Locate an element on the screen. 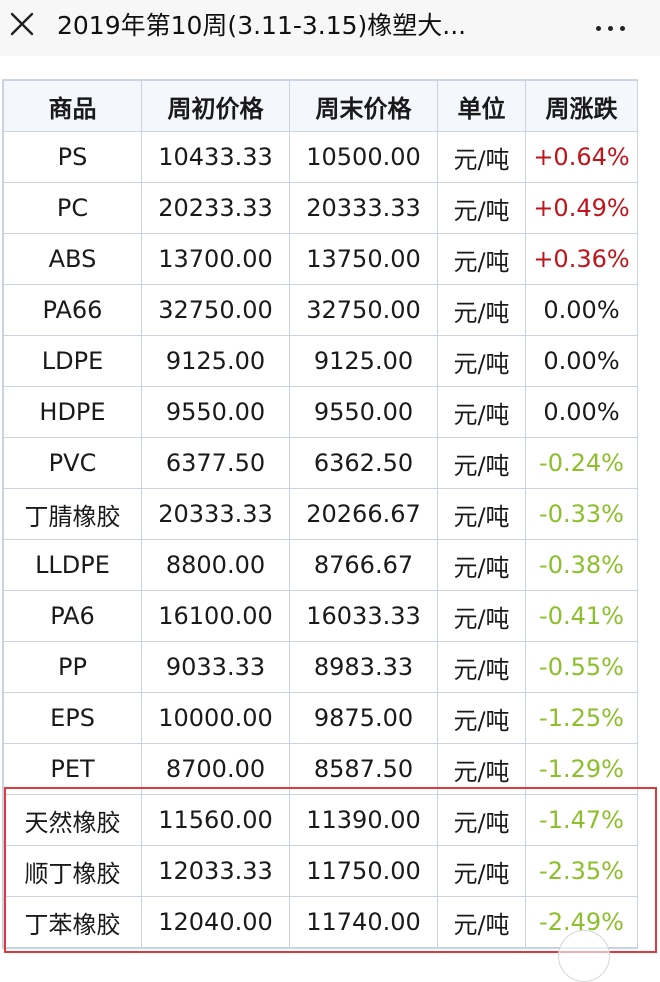 Image resolution: width=660 pixels, height=982 pixels. cell-start-price: 9125.00 is located at coordinates (215, 361).